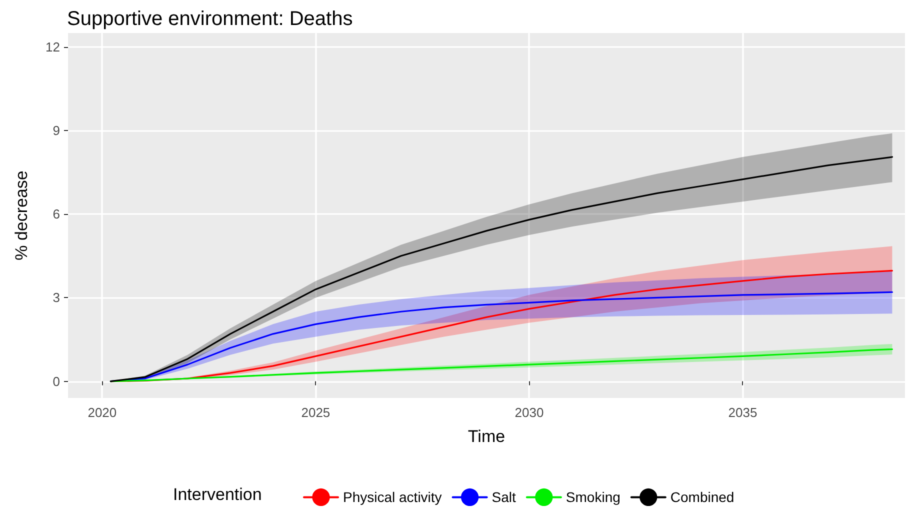 The width and height of the screenshot is (911, 519). I want to click on y-tick-label: 12, so click(53, 46).